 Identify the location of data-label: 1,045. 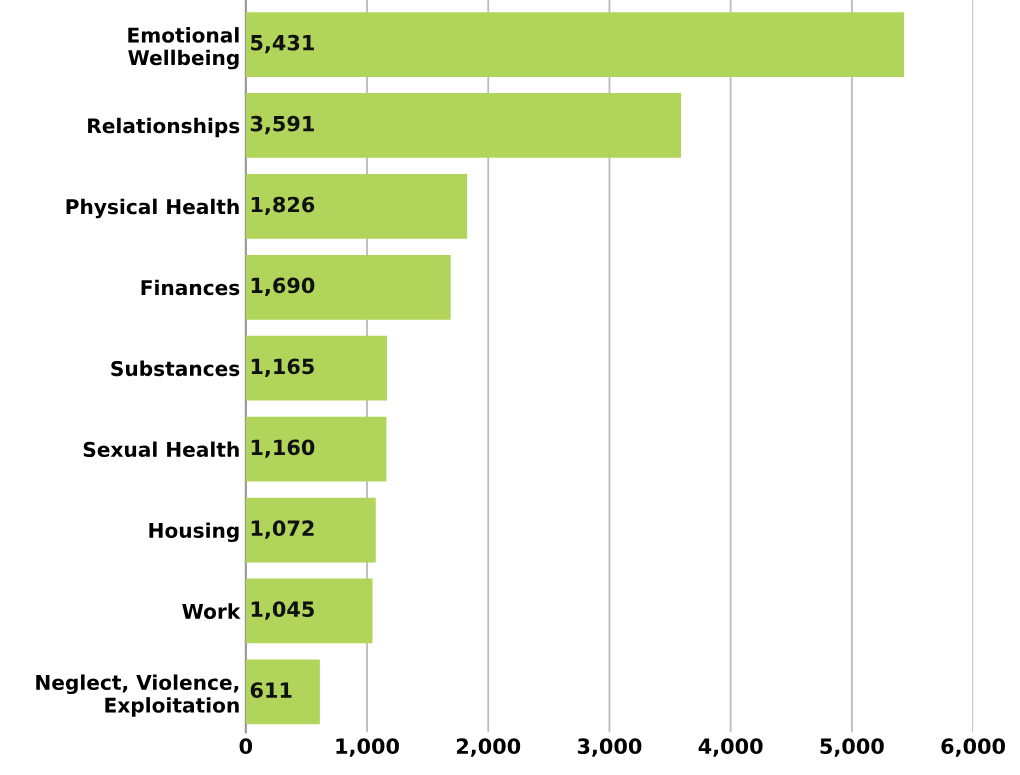
(282, 610).